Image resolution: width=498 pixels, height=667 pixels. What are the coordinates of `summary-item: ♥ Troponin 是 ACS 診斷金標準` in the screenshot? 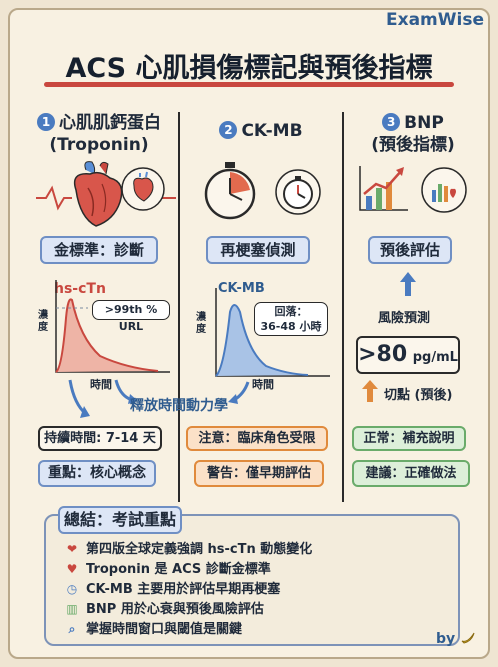 It's located at (167, 567).